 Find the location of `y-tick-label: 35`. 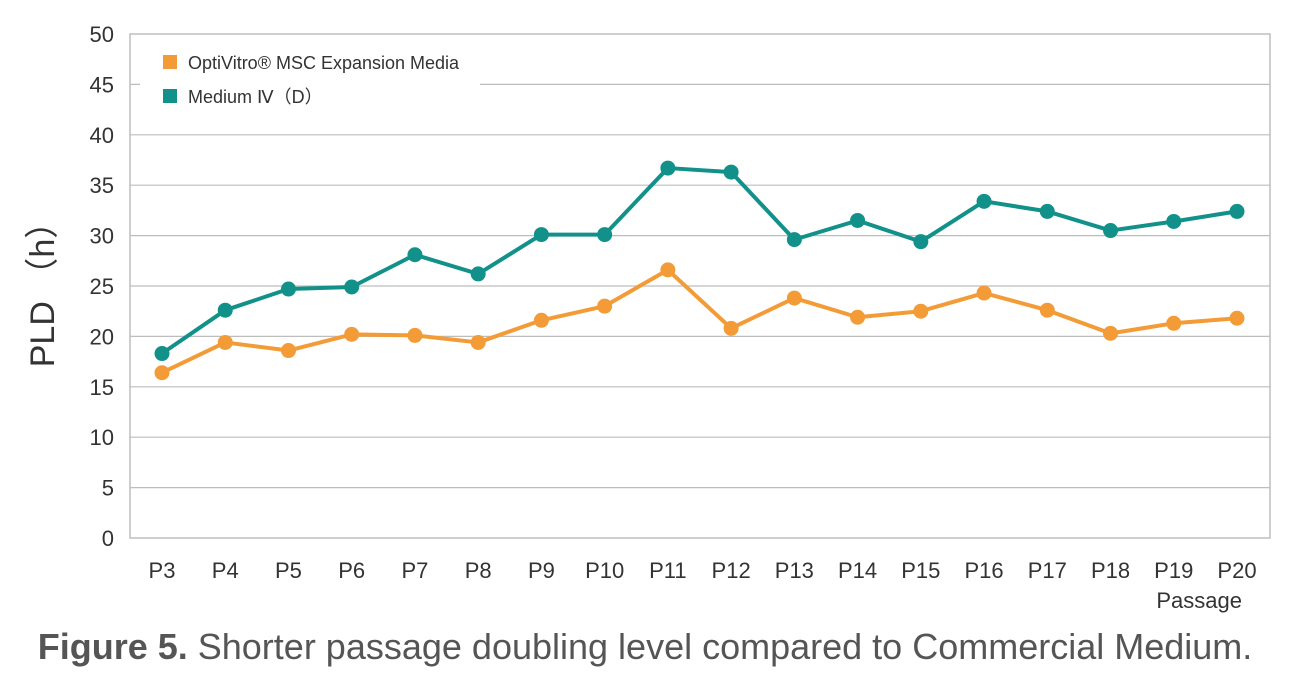

y-tick-label: 35 is located at coordinates (102, 185).